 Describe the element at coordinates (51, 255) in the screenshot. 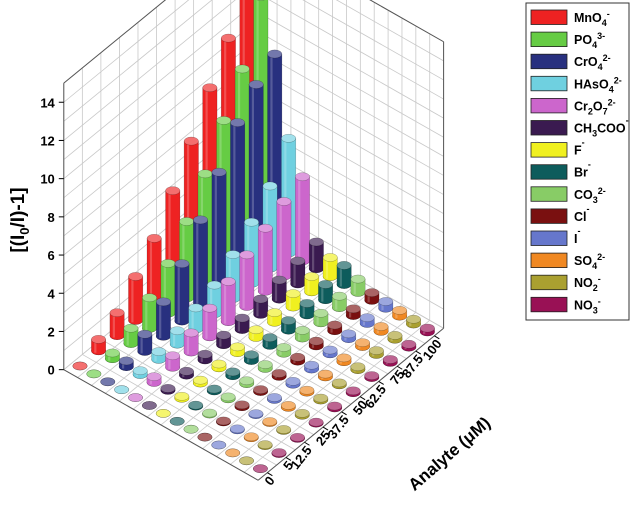

I see `y-tick-label: 6` at that location.